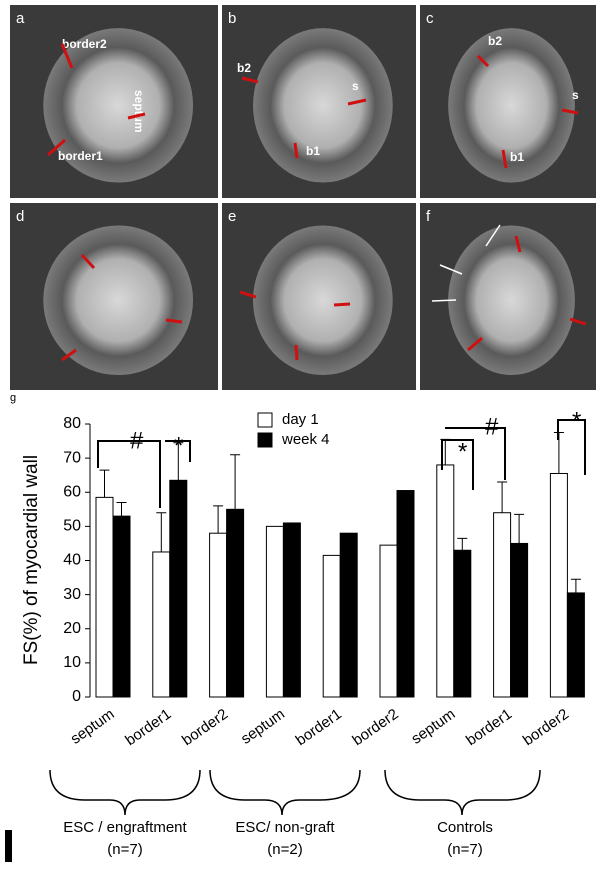 The height and width of the screenshot is (869, 604). I want to click on legend-label: week 4, so click(305, 439).